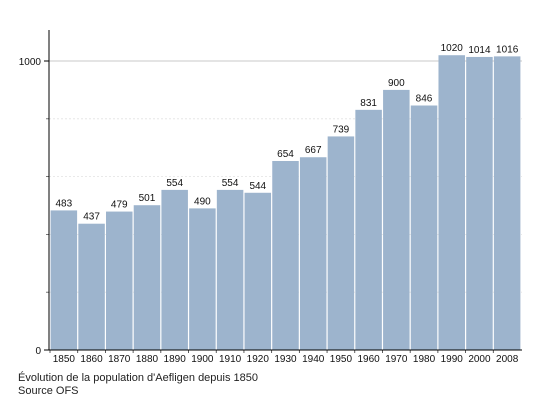  I want to click on x-tick-label-1860: 1860, so click(91, 359).